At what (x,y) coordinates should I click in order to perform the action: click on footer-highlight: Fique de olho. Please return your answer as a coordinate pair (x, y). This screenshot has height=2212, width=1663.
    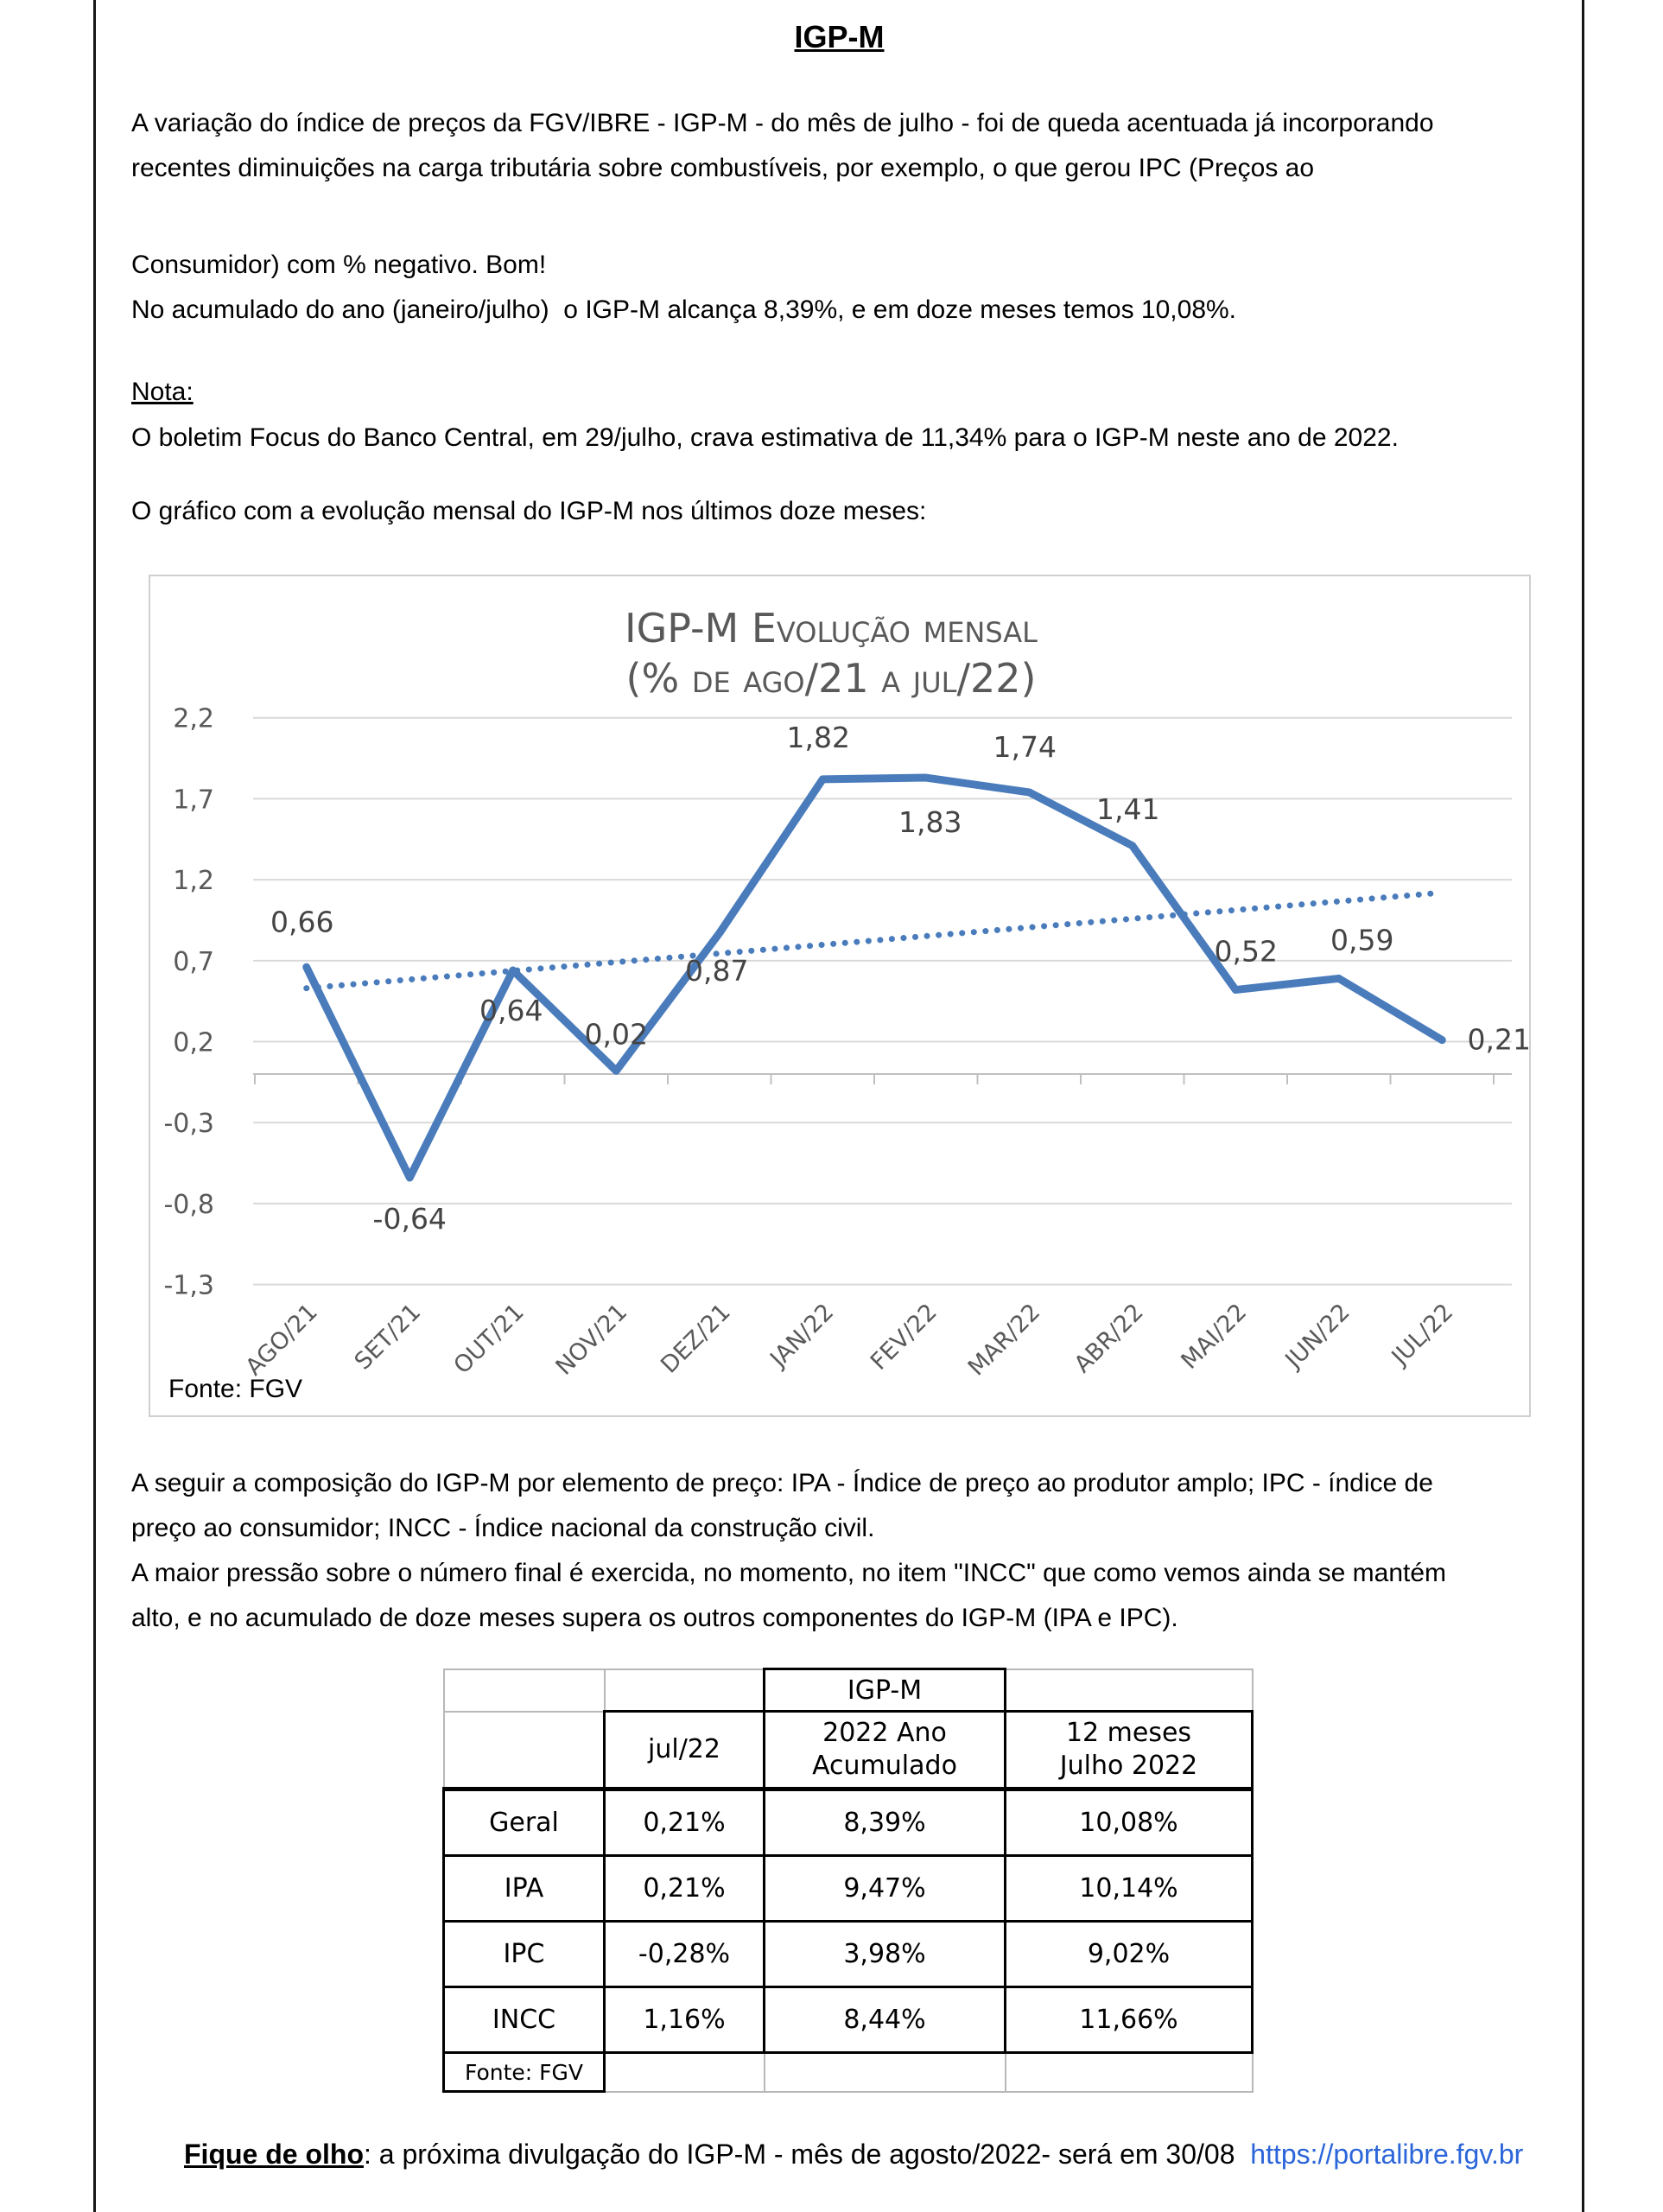
    Looking at the image, I should click on (274, 2154).